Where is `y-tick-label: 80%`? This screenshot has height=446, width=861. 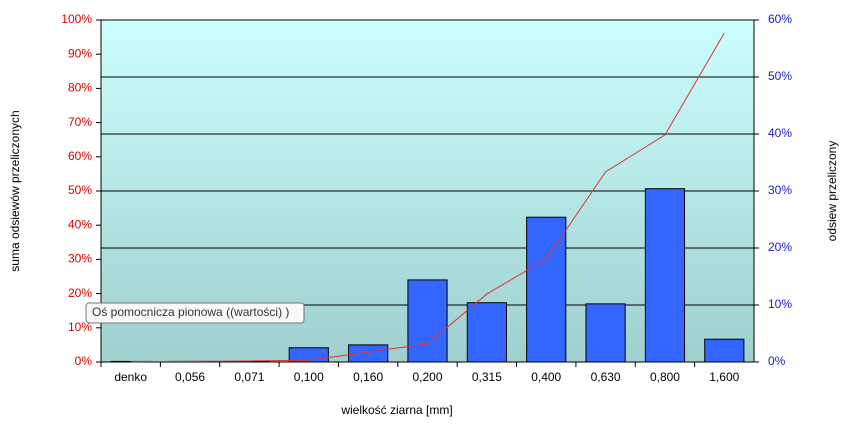
y-tick-label: 80% is located at coordinates (80, 88).